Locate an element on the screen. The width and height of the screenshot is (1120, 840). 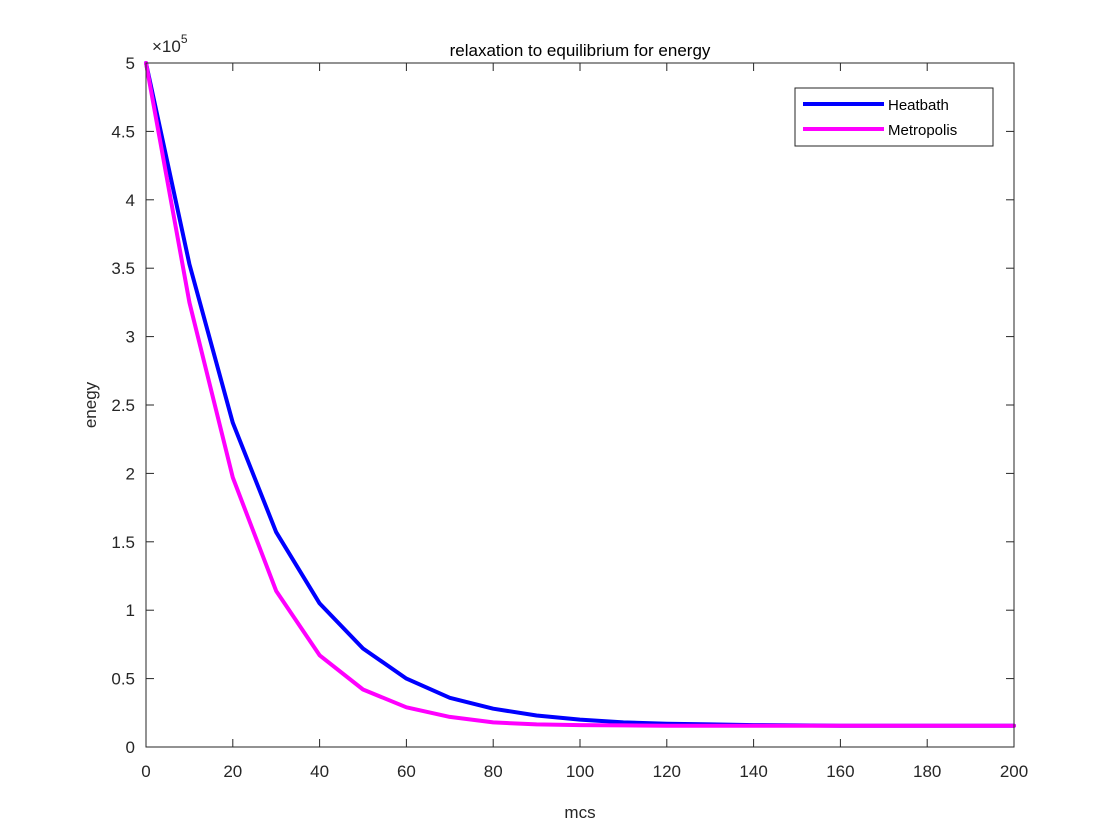
y-multiplier-exponent: 5 is located at coordinates (184, 39).